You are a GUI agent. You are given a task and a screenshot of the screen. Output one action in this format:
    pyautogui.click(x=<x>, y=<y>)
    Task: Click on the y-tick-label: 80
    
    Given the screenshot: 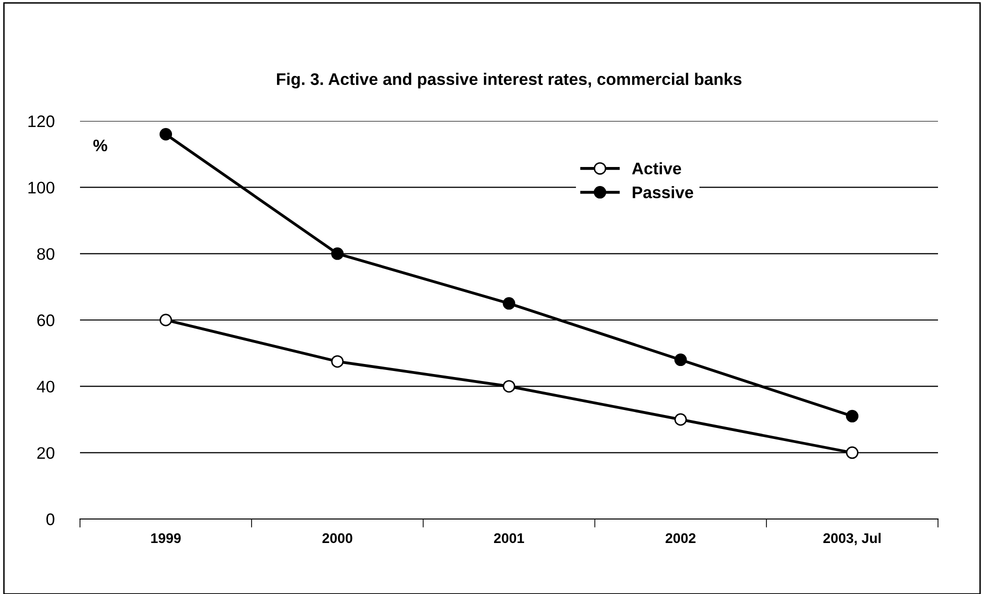 What is the action you would take?
    pyautogui.click(x=45, y=254)
    